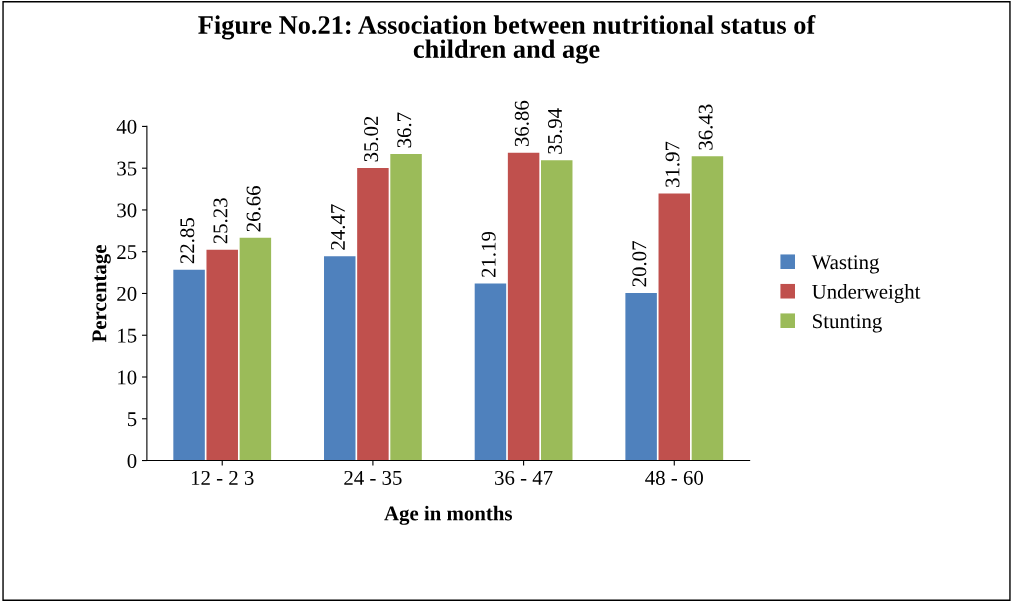  What do you see at coordinates (127, 252) in the screenshot?
I see `y-tick-label: 25` at bounding box center [127, 252].